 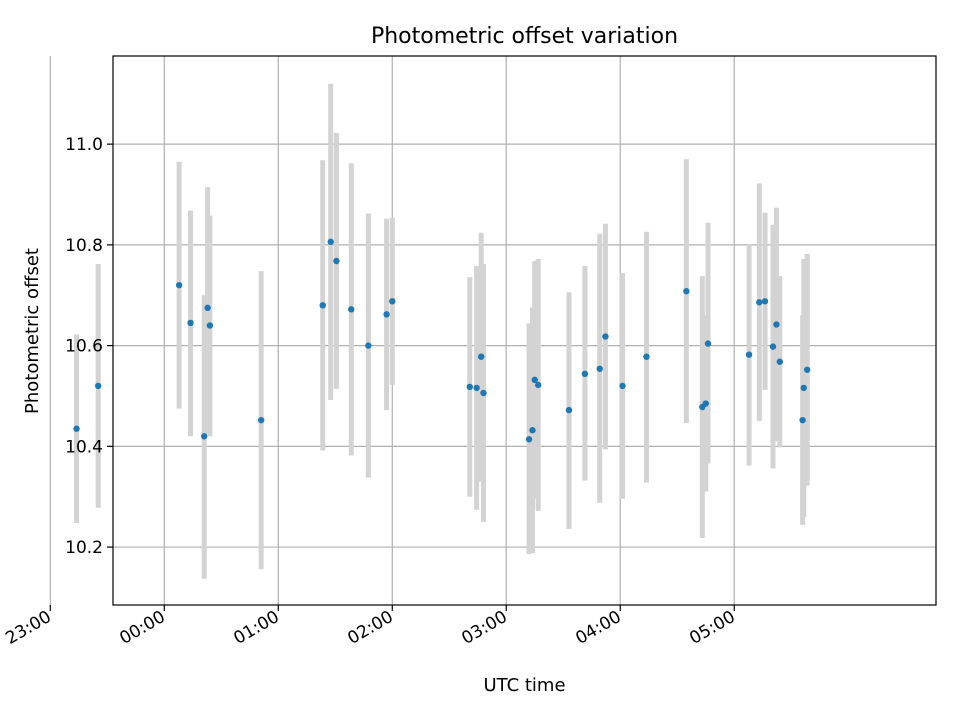 What do you see at coordinates (84, 548) in the screenshot?
I see `y-tick-label: 10.2` at bounding box center [84, 548].